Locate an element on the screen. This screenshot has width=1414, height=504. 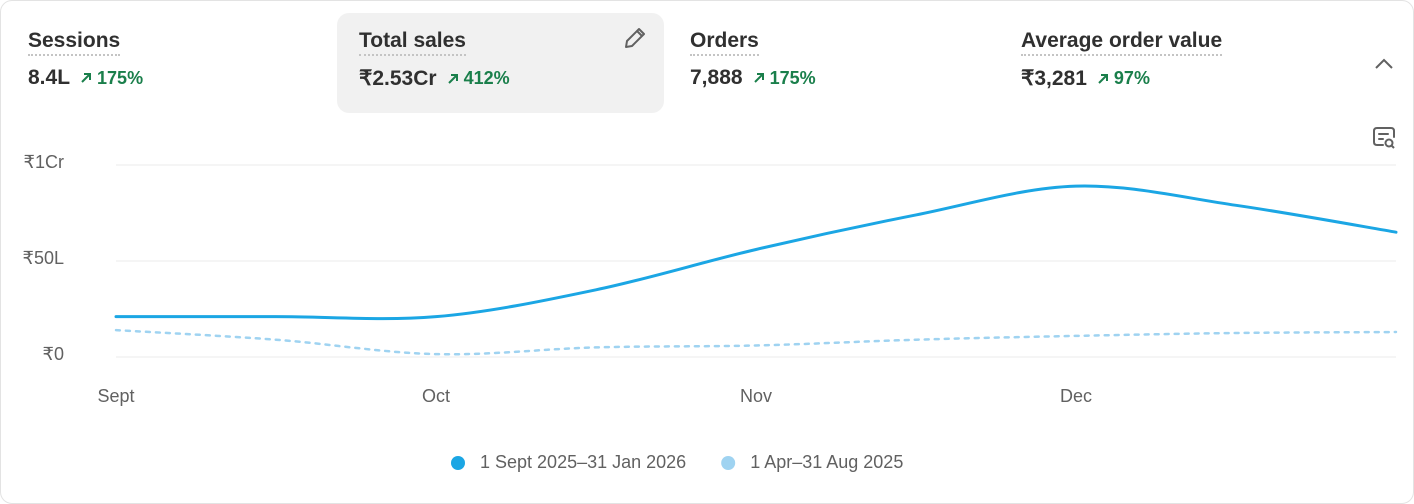
metric-label: Sessions is located at coordinates (74, 42).